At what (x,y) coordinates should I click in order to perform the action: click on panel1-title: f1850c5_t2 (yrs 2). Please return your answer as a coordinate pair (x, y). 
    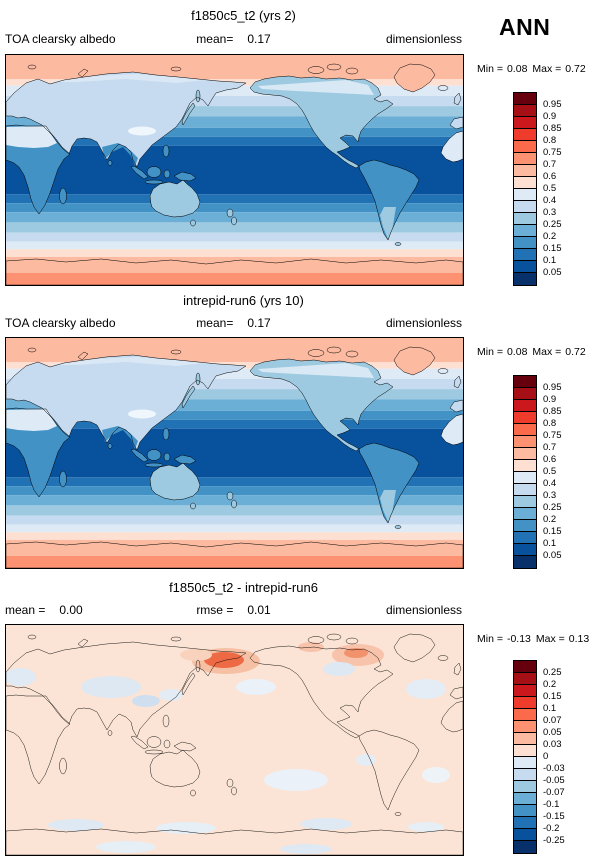
    Looking at the image, I should click on (243, 15).